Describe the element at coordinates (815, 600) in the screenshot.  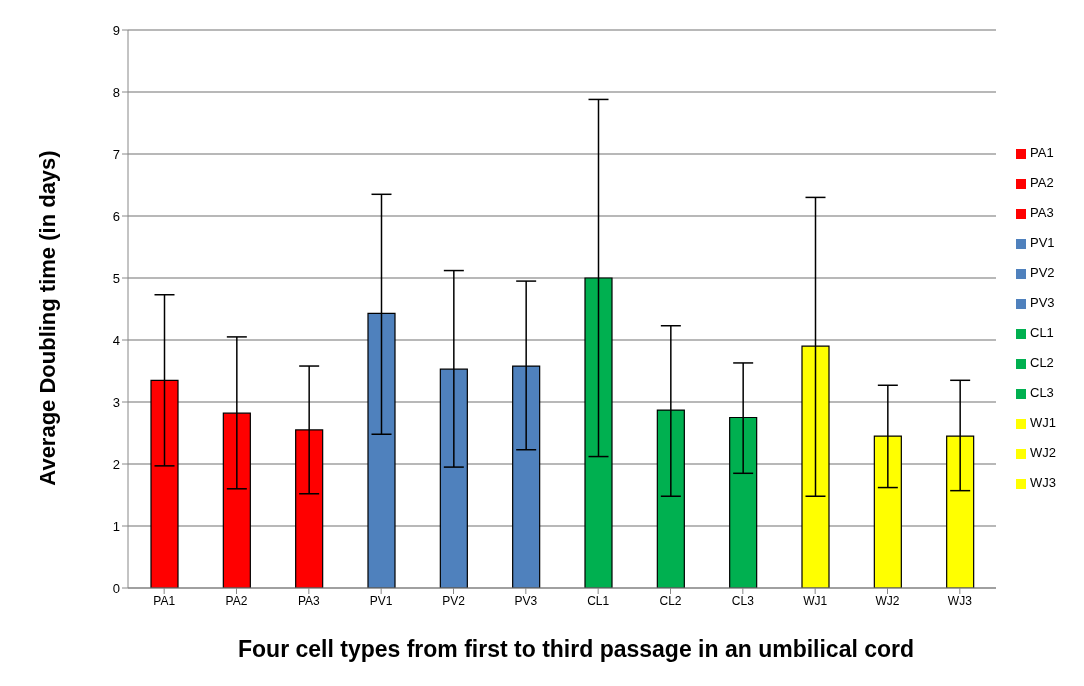
I see `x-tick-label: WJ1` at that location.